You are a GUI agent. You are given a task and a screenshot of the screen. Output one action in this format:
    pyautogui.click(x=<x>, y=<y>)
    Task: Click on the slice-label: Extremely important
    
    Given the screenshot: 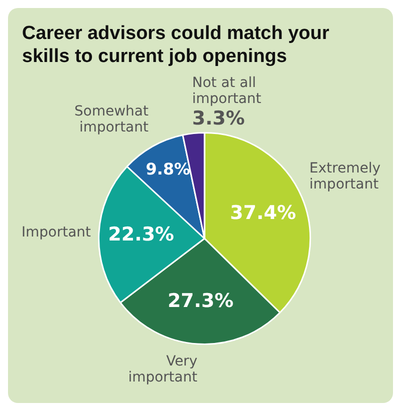 What is the action you would take?
    pyautogui.click(x=345, y=176)
    